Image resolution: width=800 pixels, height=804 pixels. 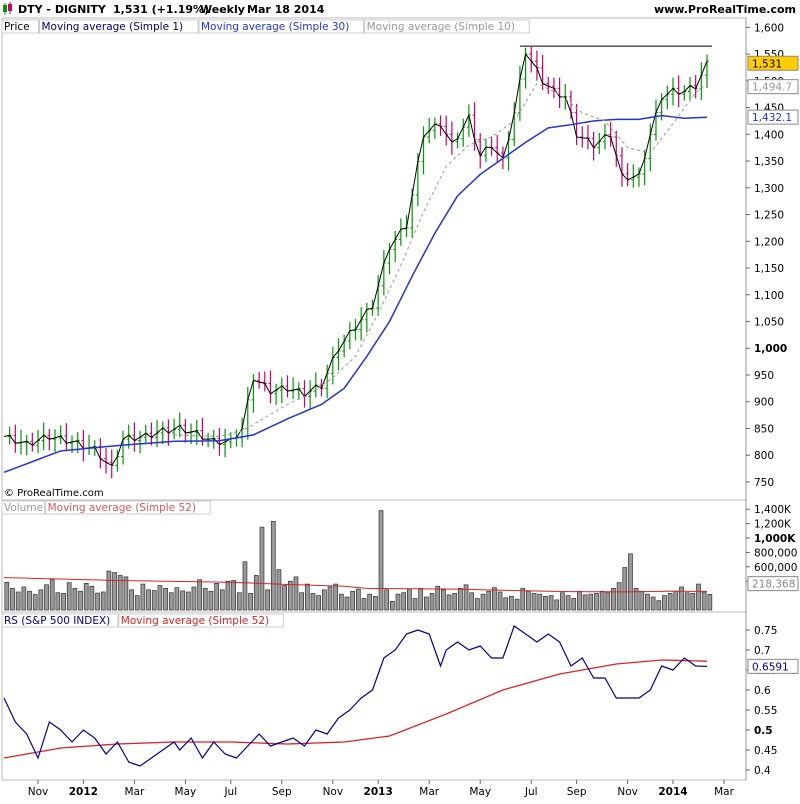 What do you see at coordinates (672, 792) in the screenshot?
I see `x-tick-label: 2014` at bounding box center [672, 792].